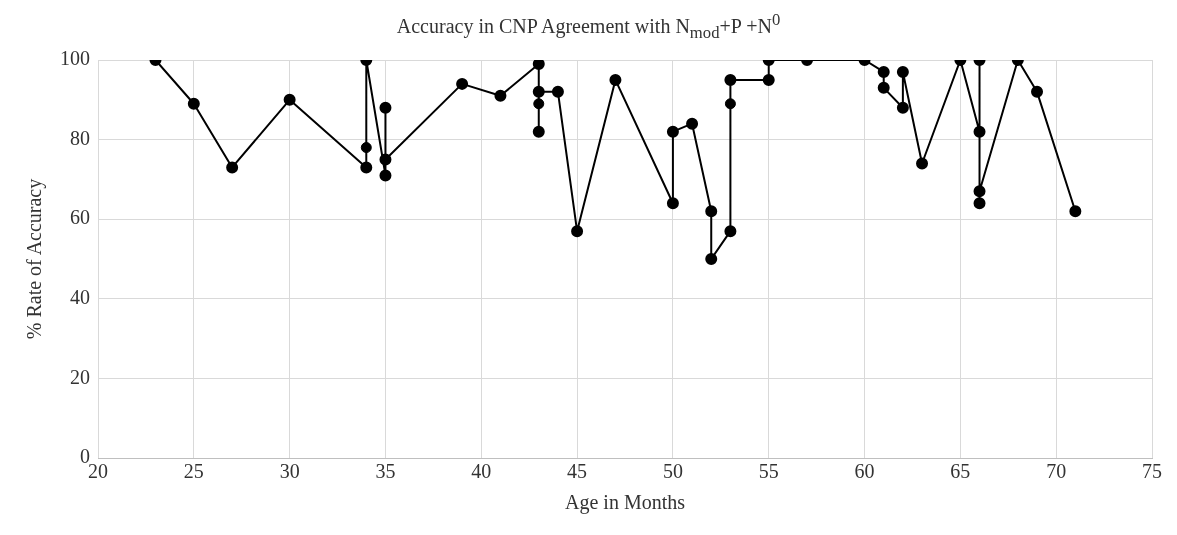  What do you see at coordinates (80, 137) in the screenshot?
I see `y-tick-label: 80` at bounding box center [80, 137].